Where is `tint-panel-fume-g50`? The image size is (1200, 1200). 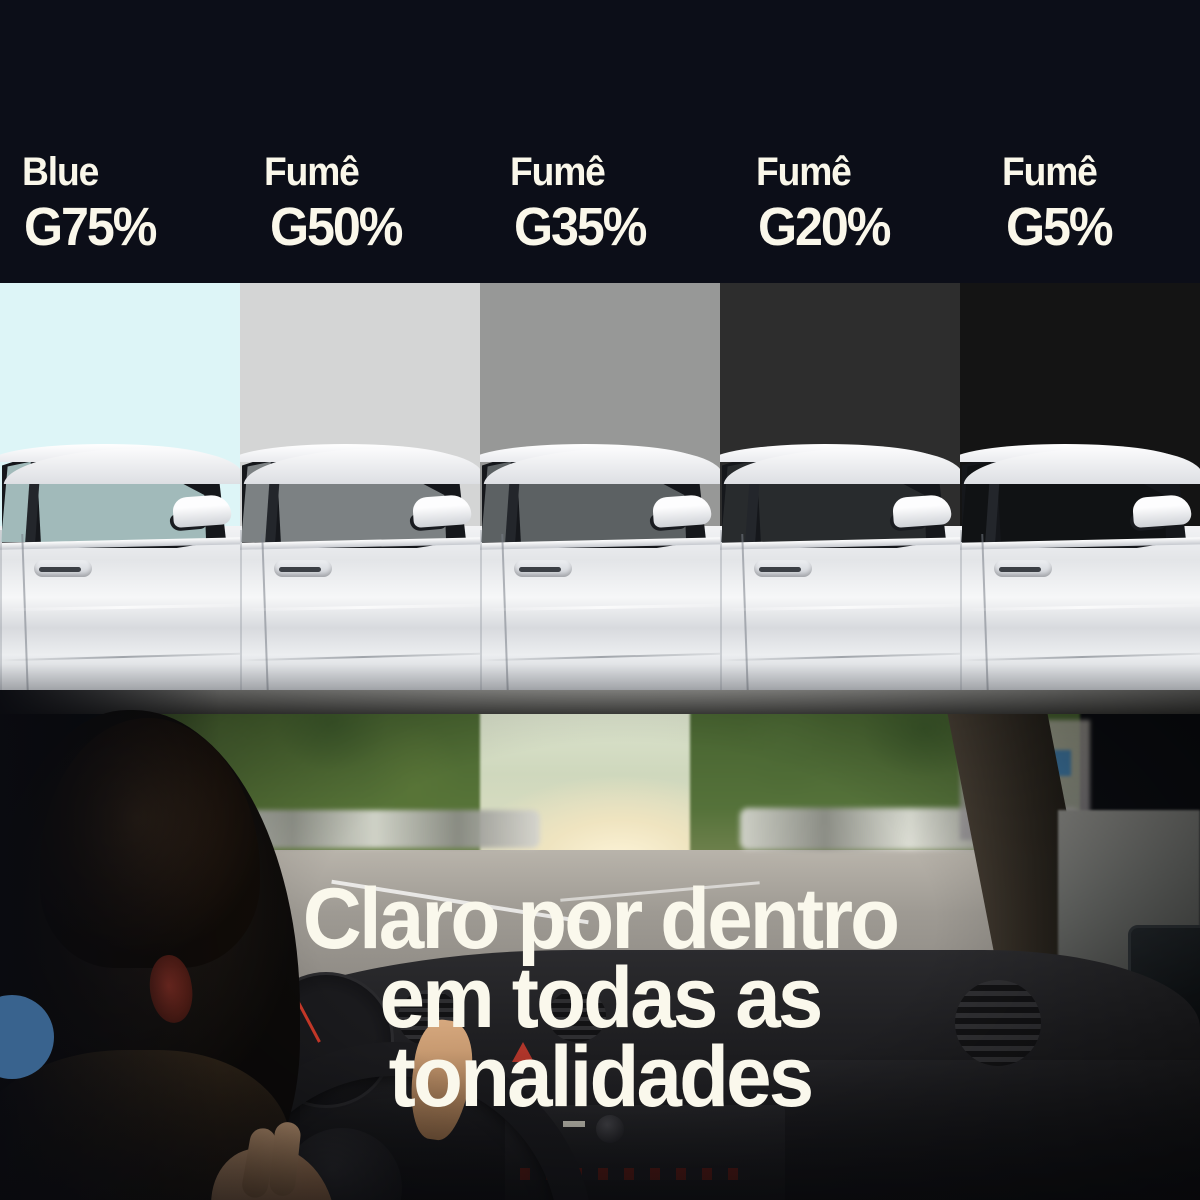 tint-panel-fume-g50 is located at coordinates (360, 486).